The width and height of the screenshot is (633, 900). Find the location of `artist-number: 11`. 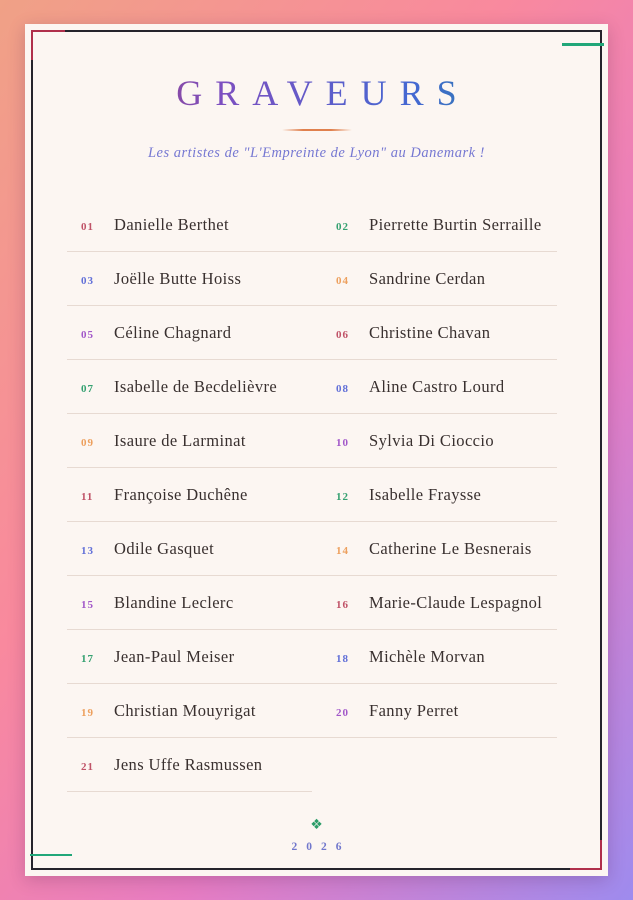

artist-number: 11 is located at coordinates (87, 496).